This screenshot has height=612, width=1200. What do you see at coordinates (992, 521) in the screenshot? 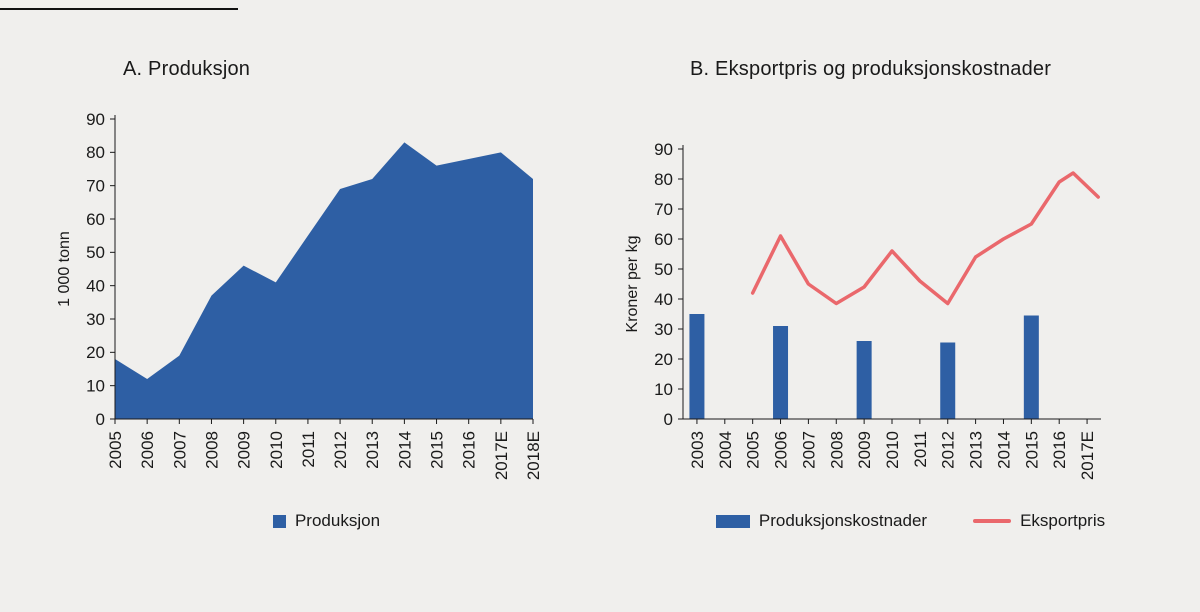
I see `eksportpris-legend-swatch` at bounding box center [992, 521].